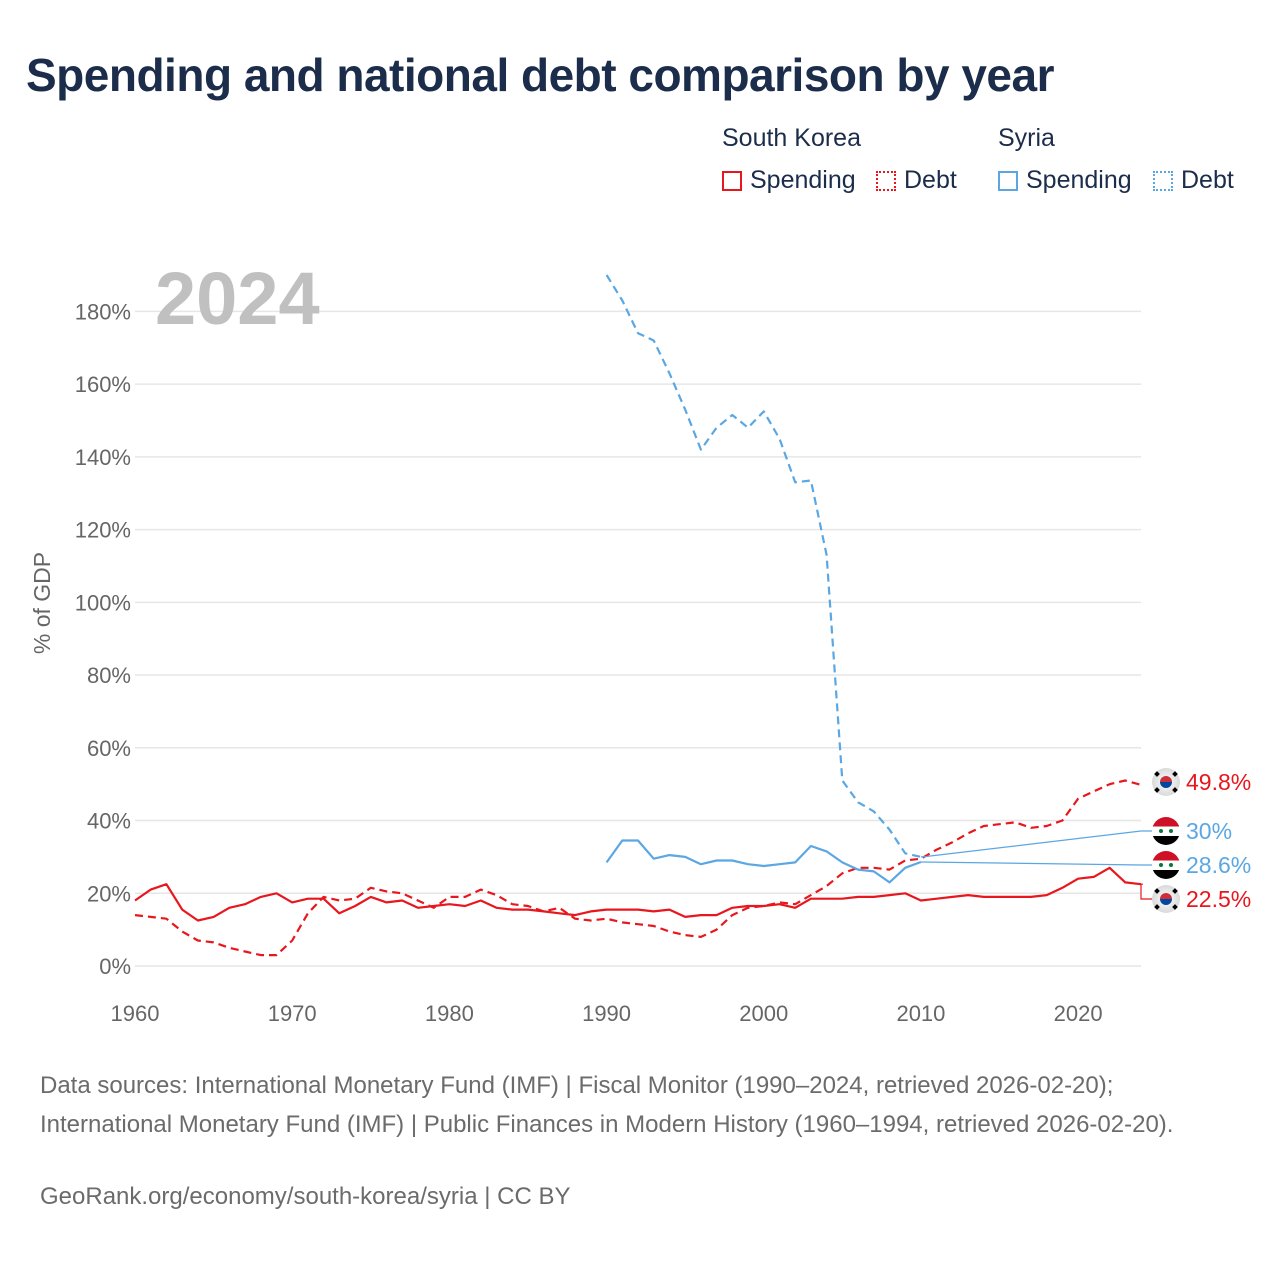 The height and width of the screenshot is (1280, 1280). I want to click on end-value-label: 49.8%, so click(1218, 782).